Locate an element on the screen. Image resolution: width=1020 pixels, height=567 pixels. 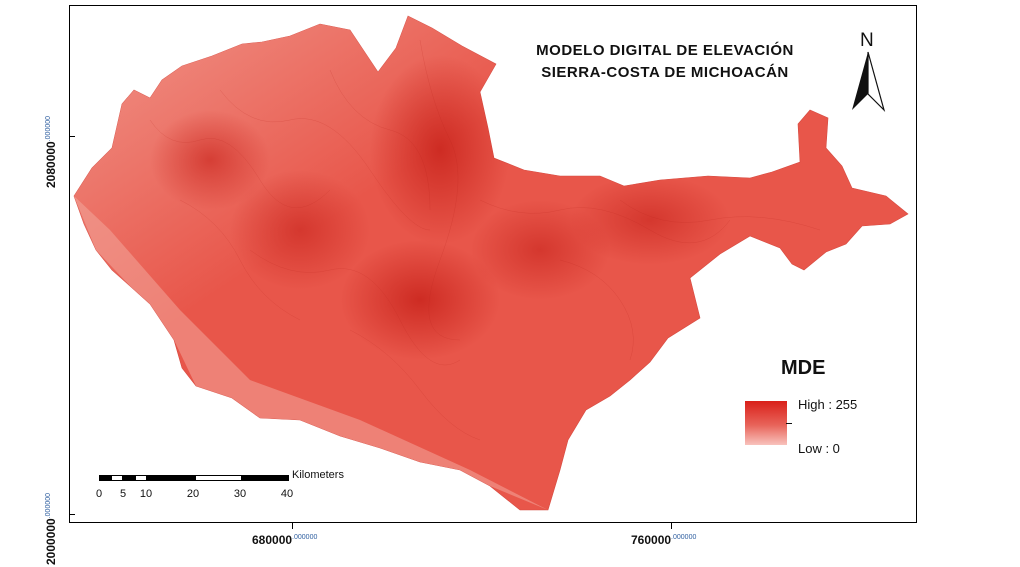
scale-label: 10 is located at coordinates (146, 494).